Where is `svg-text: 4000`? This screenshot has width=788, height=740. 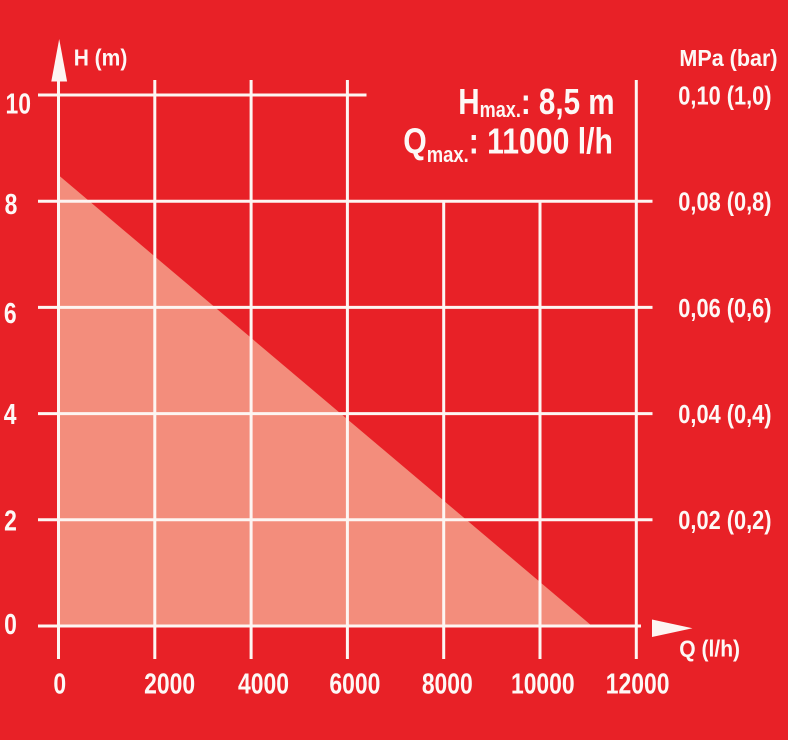
svg-text: 4000 is located at coordinates (263, 683).